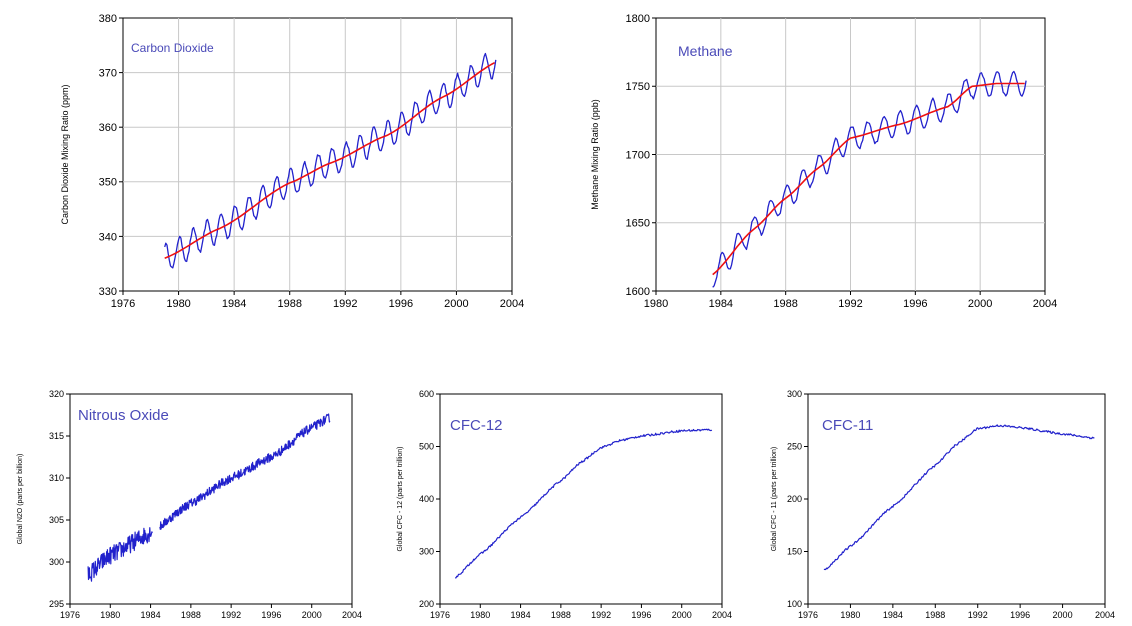  What do you see at coordinates (108, 183) in the screenshot?
I see `y-tick-label: 350` at bounding box center [108, 183].